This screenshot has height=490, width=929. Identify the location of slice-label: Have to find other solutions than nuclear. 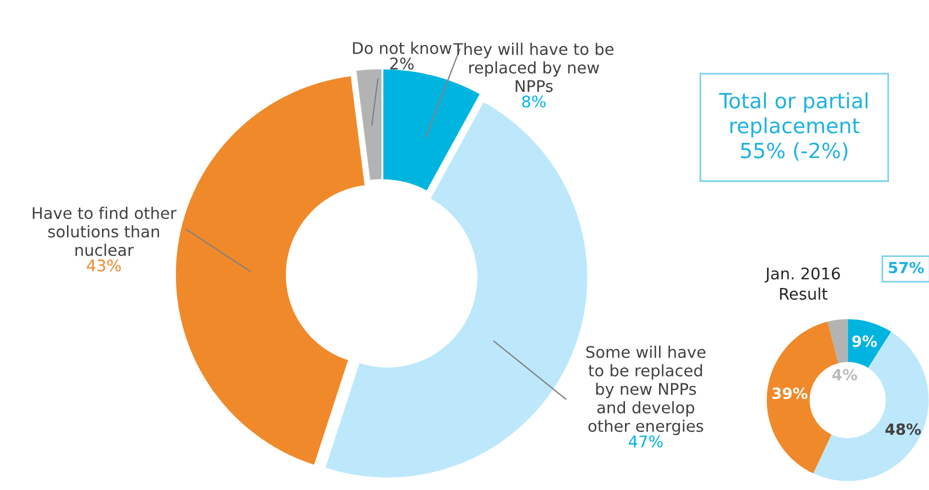
(104, 231).